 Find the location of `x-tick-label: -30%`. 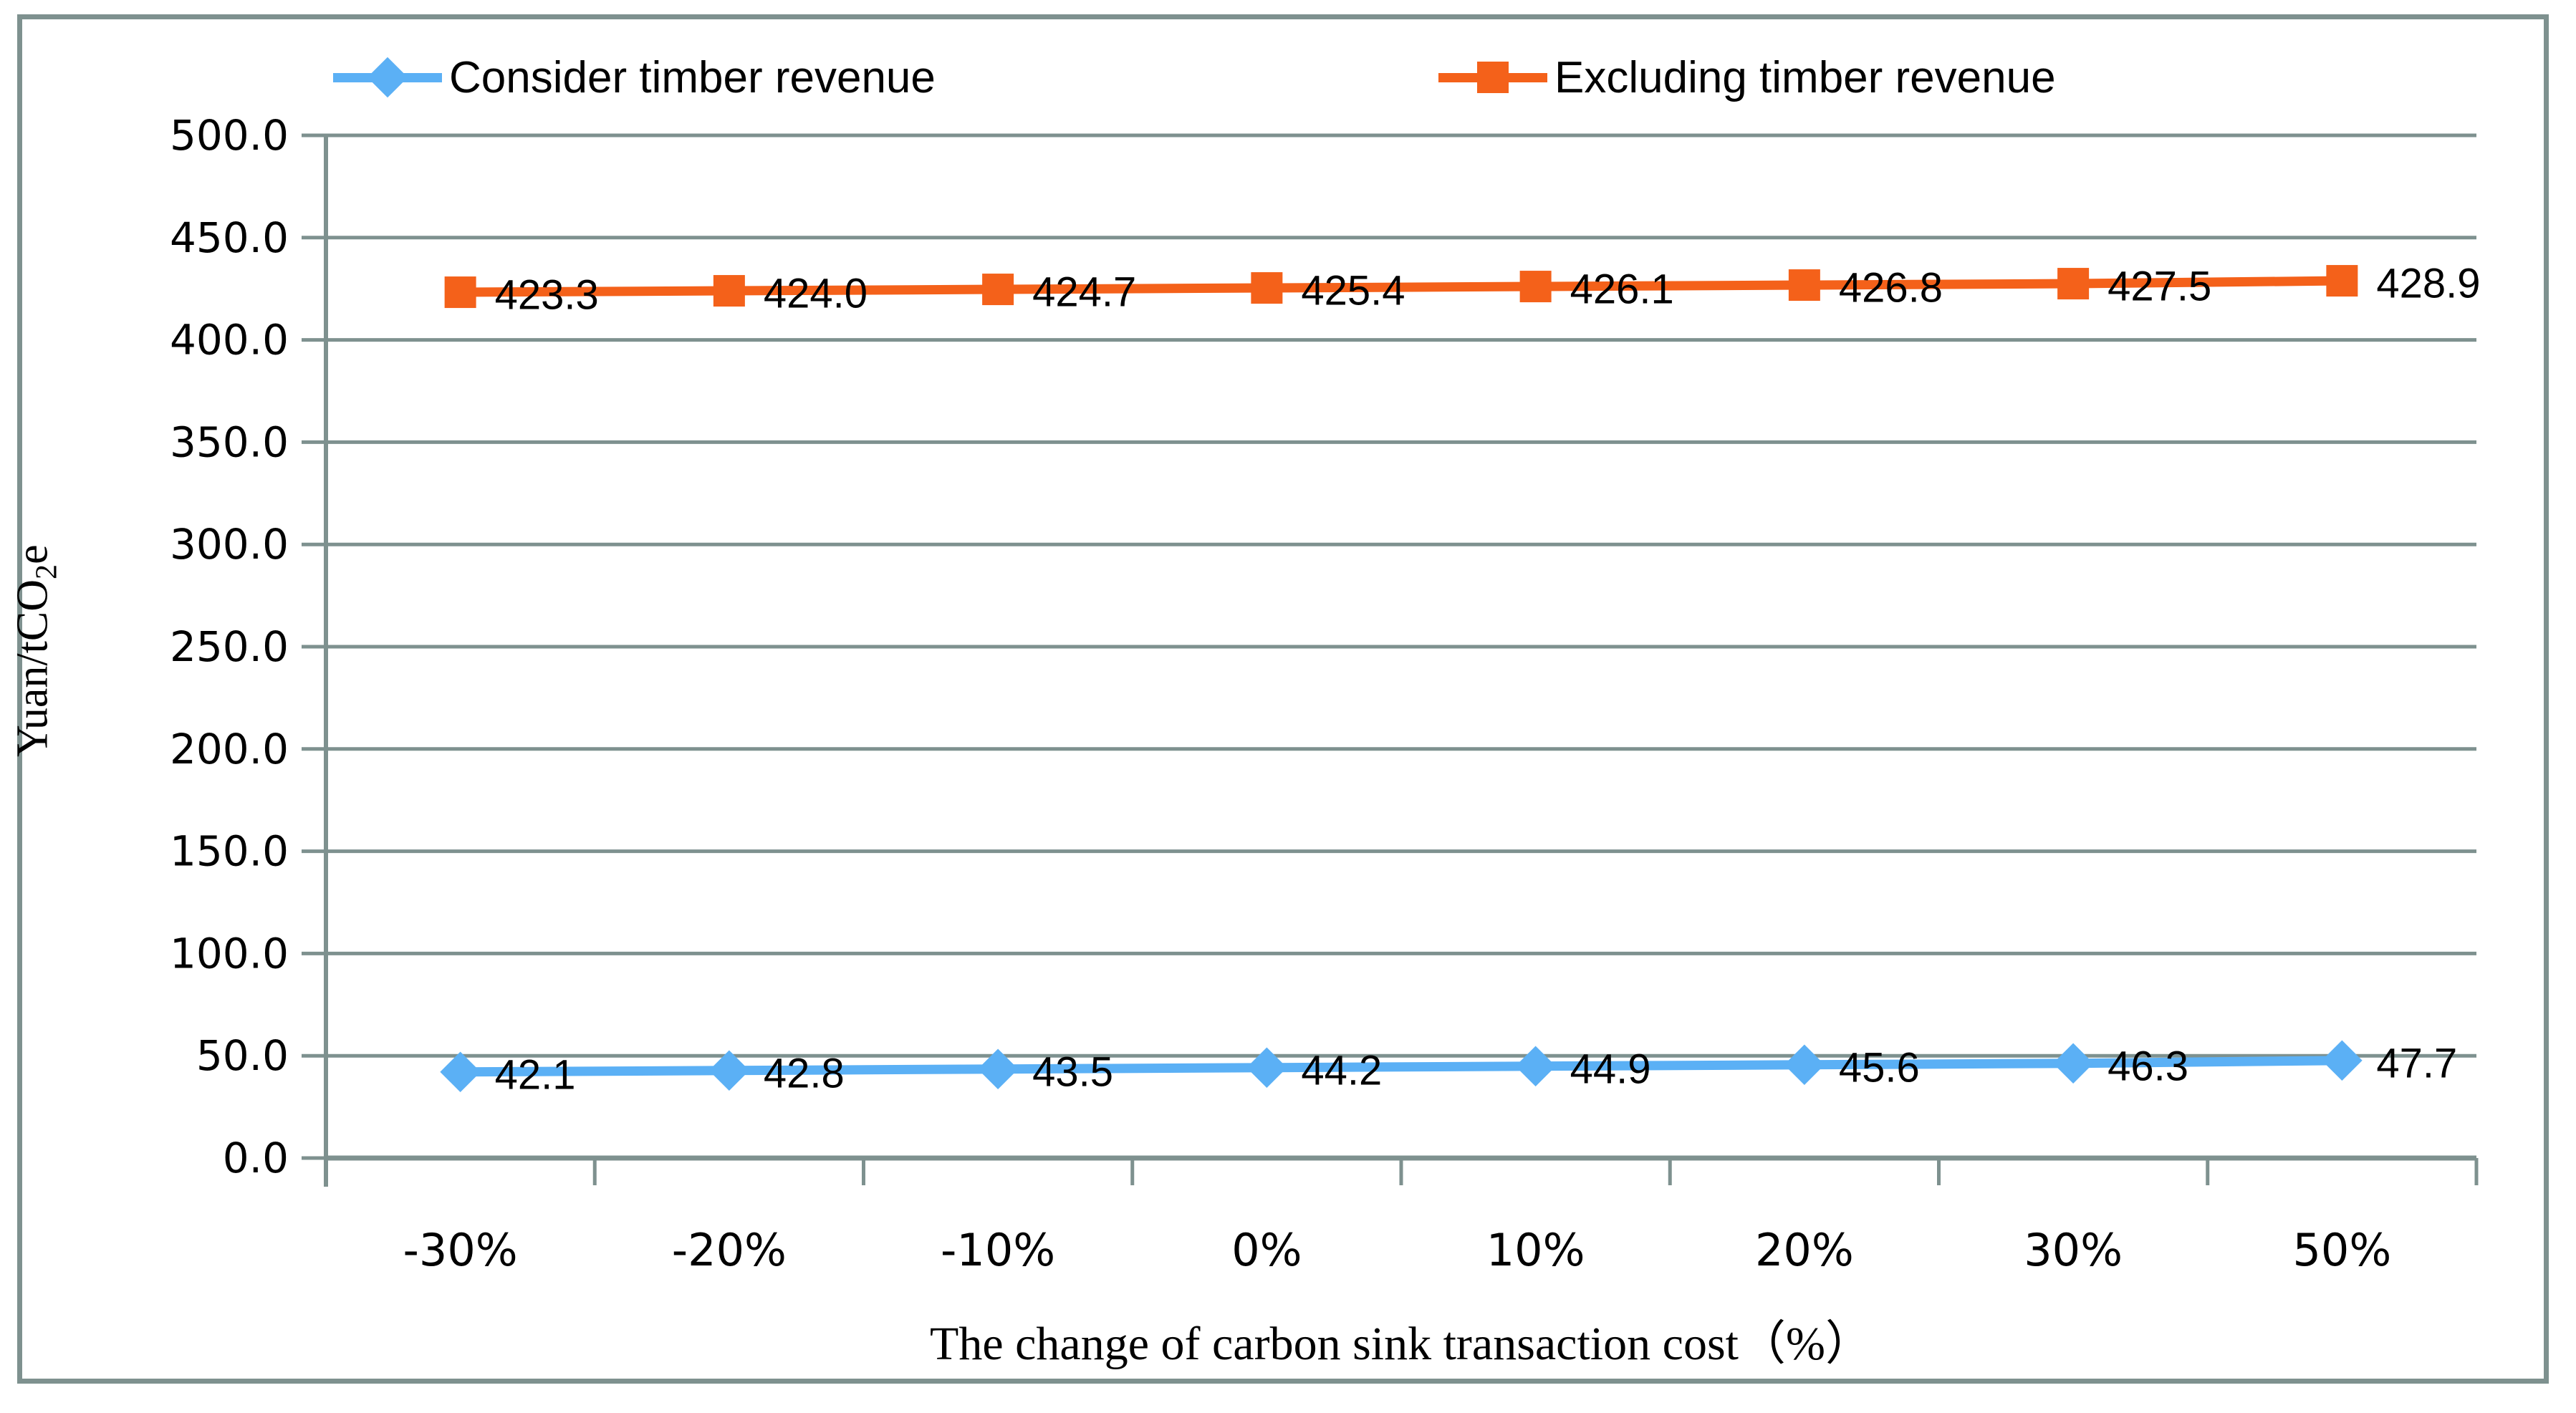

x-tick-label: -30% is located at coordinates (460, 1250).